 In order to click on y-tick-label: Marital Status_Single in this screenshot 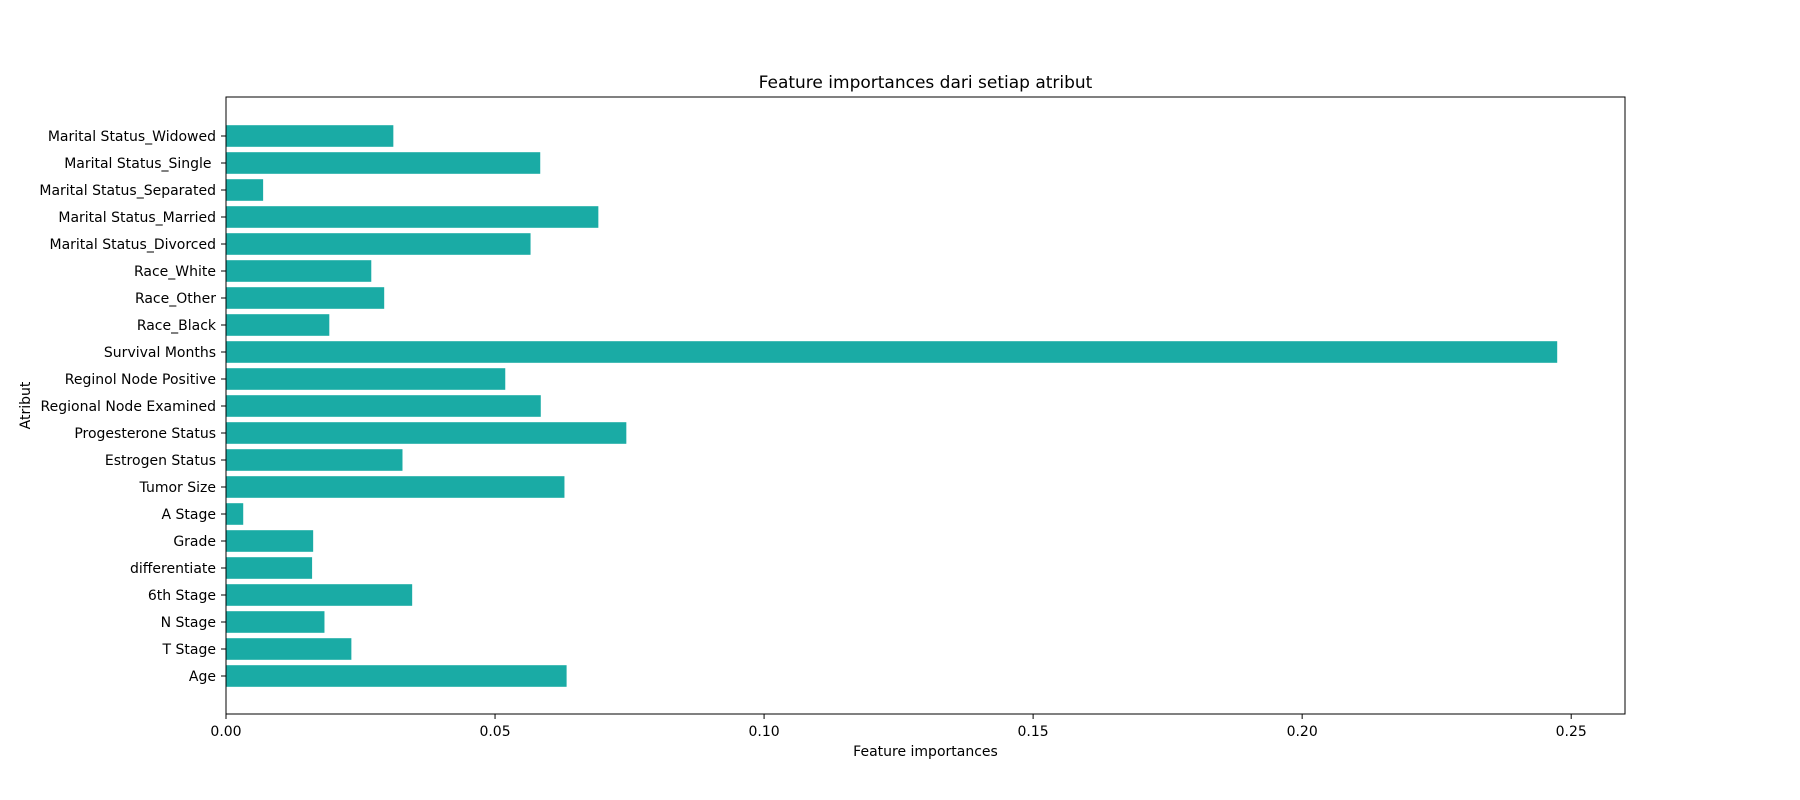, I will do `click(140, 164)`.